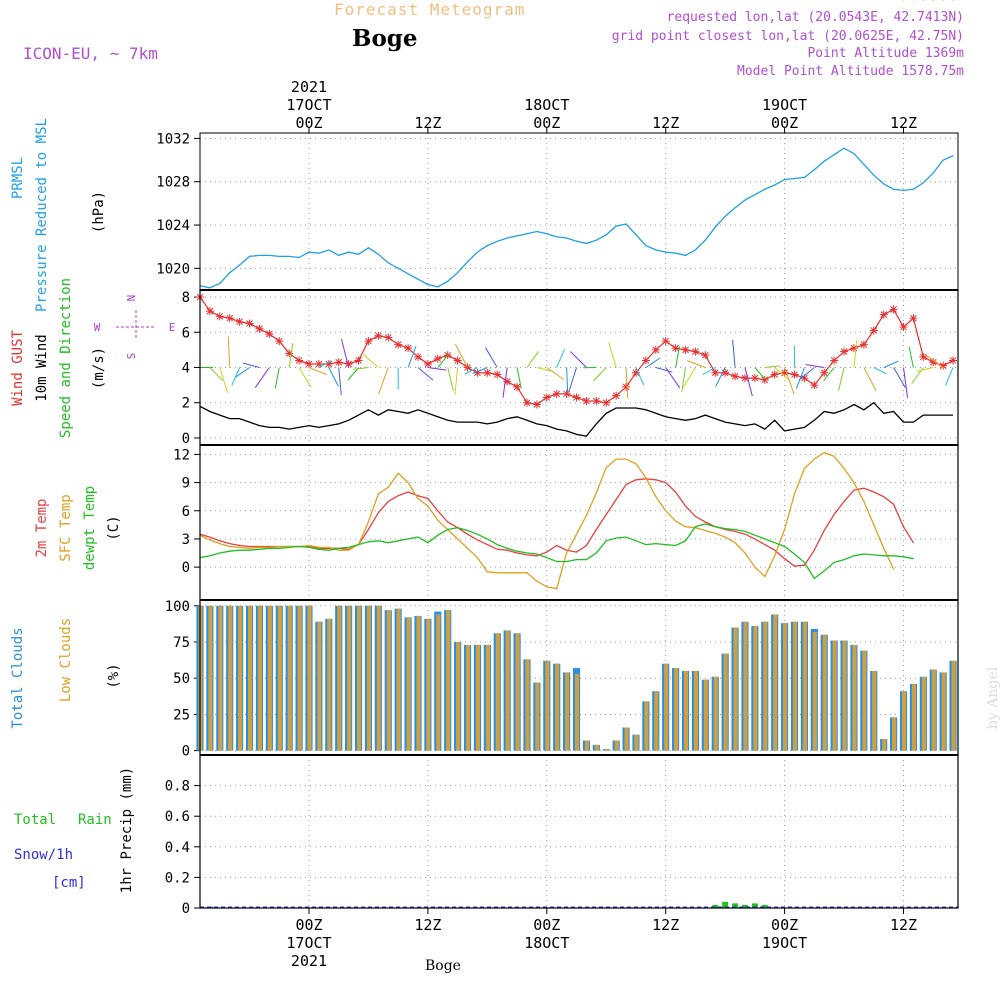 The image size is (1000, 1000). Describe the element at coordinates (784, 925) in the screenshot. I see `bottom-hour-label: 00Z` at that location.